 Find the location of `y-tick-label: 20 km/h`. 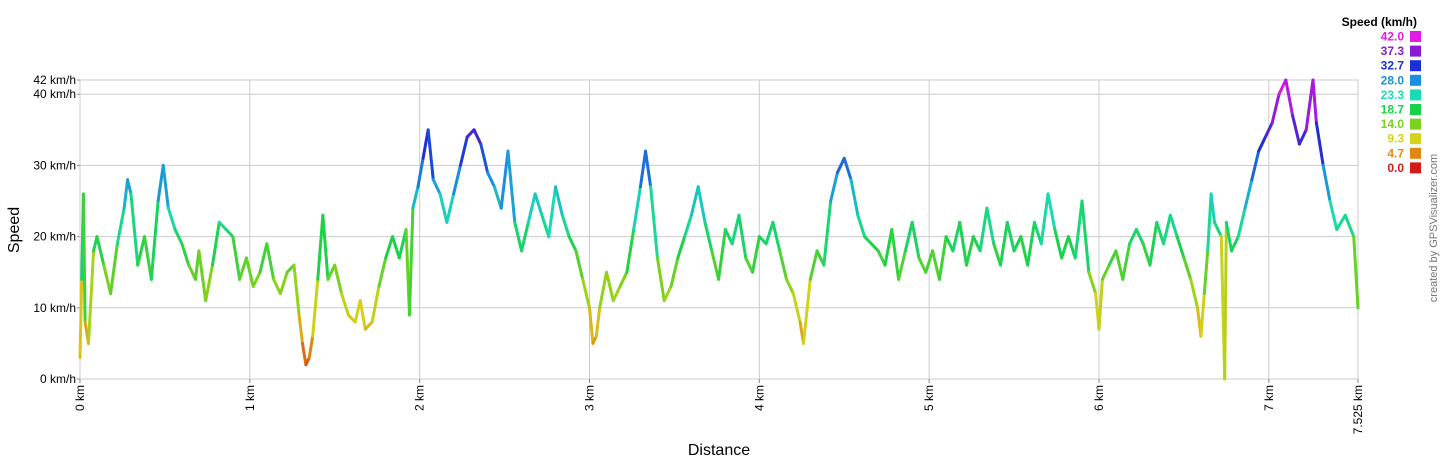

y-tick-label: 20 km/h is located at coordinates (54, 237).